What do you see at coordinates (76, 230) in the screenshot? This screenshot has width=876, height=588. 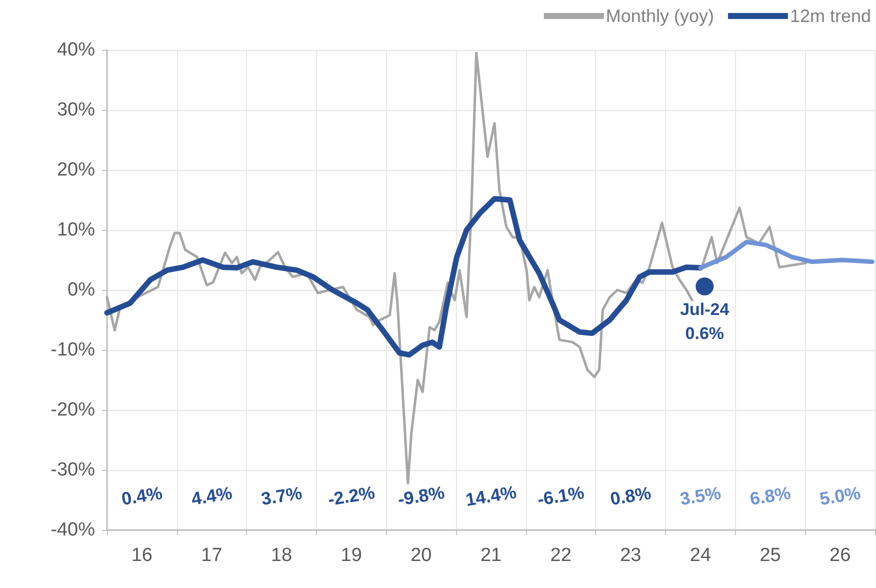 I see `y-tick-label: 10%` at bounding box center [76, 230].